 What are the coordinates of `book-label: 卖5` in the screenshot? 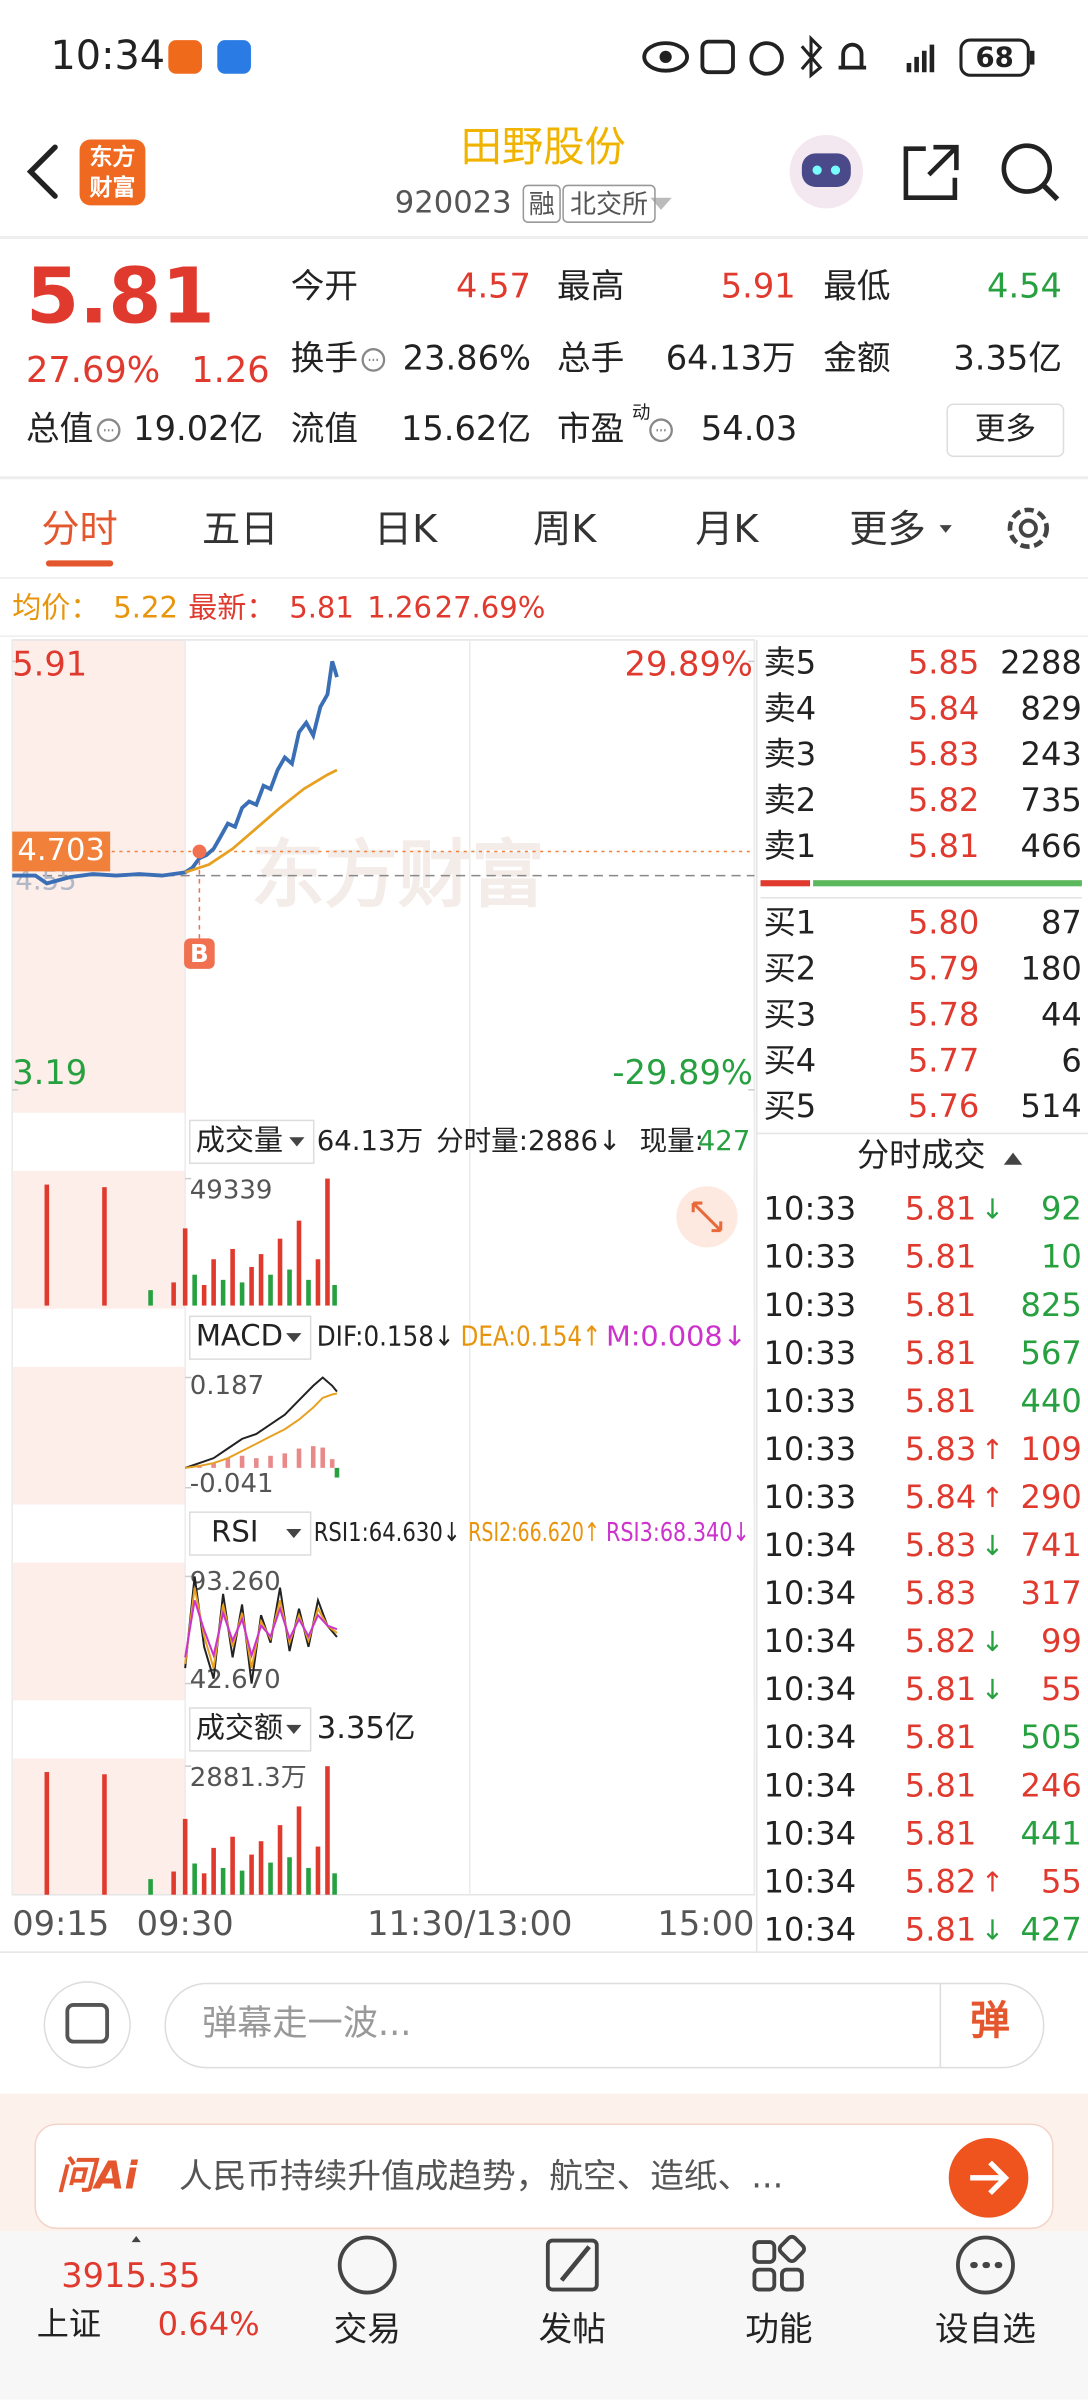 It's located at (790, 662).